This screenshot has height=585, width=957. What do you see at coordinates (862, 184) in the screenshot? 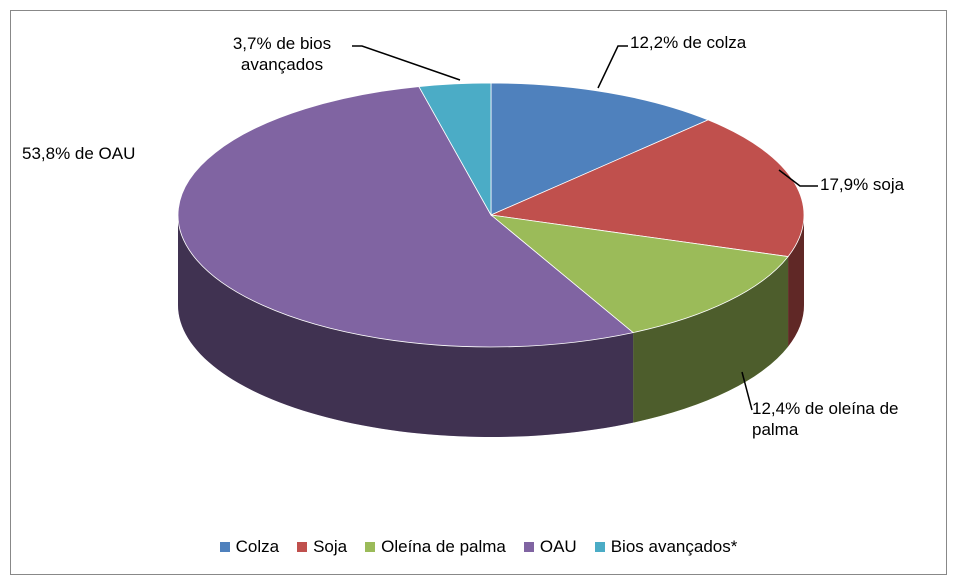
I see `data-label: 17,9% soja` at bounding box center [862, 184].